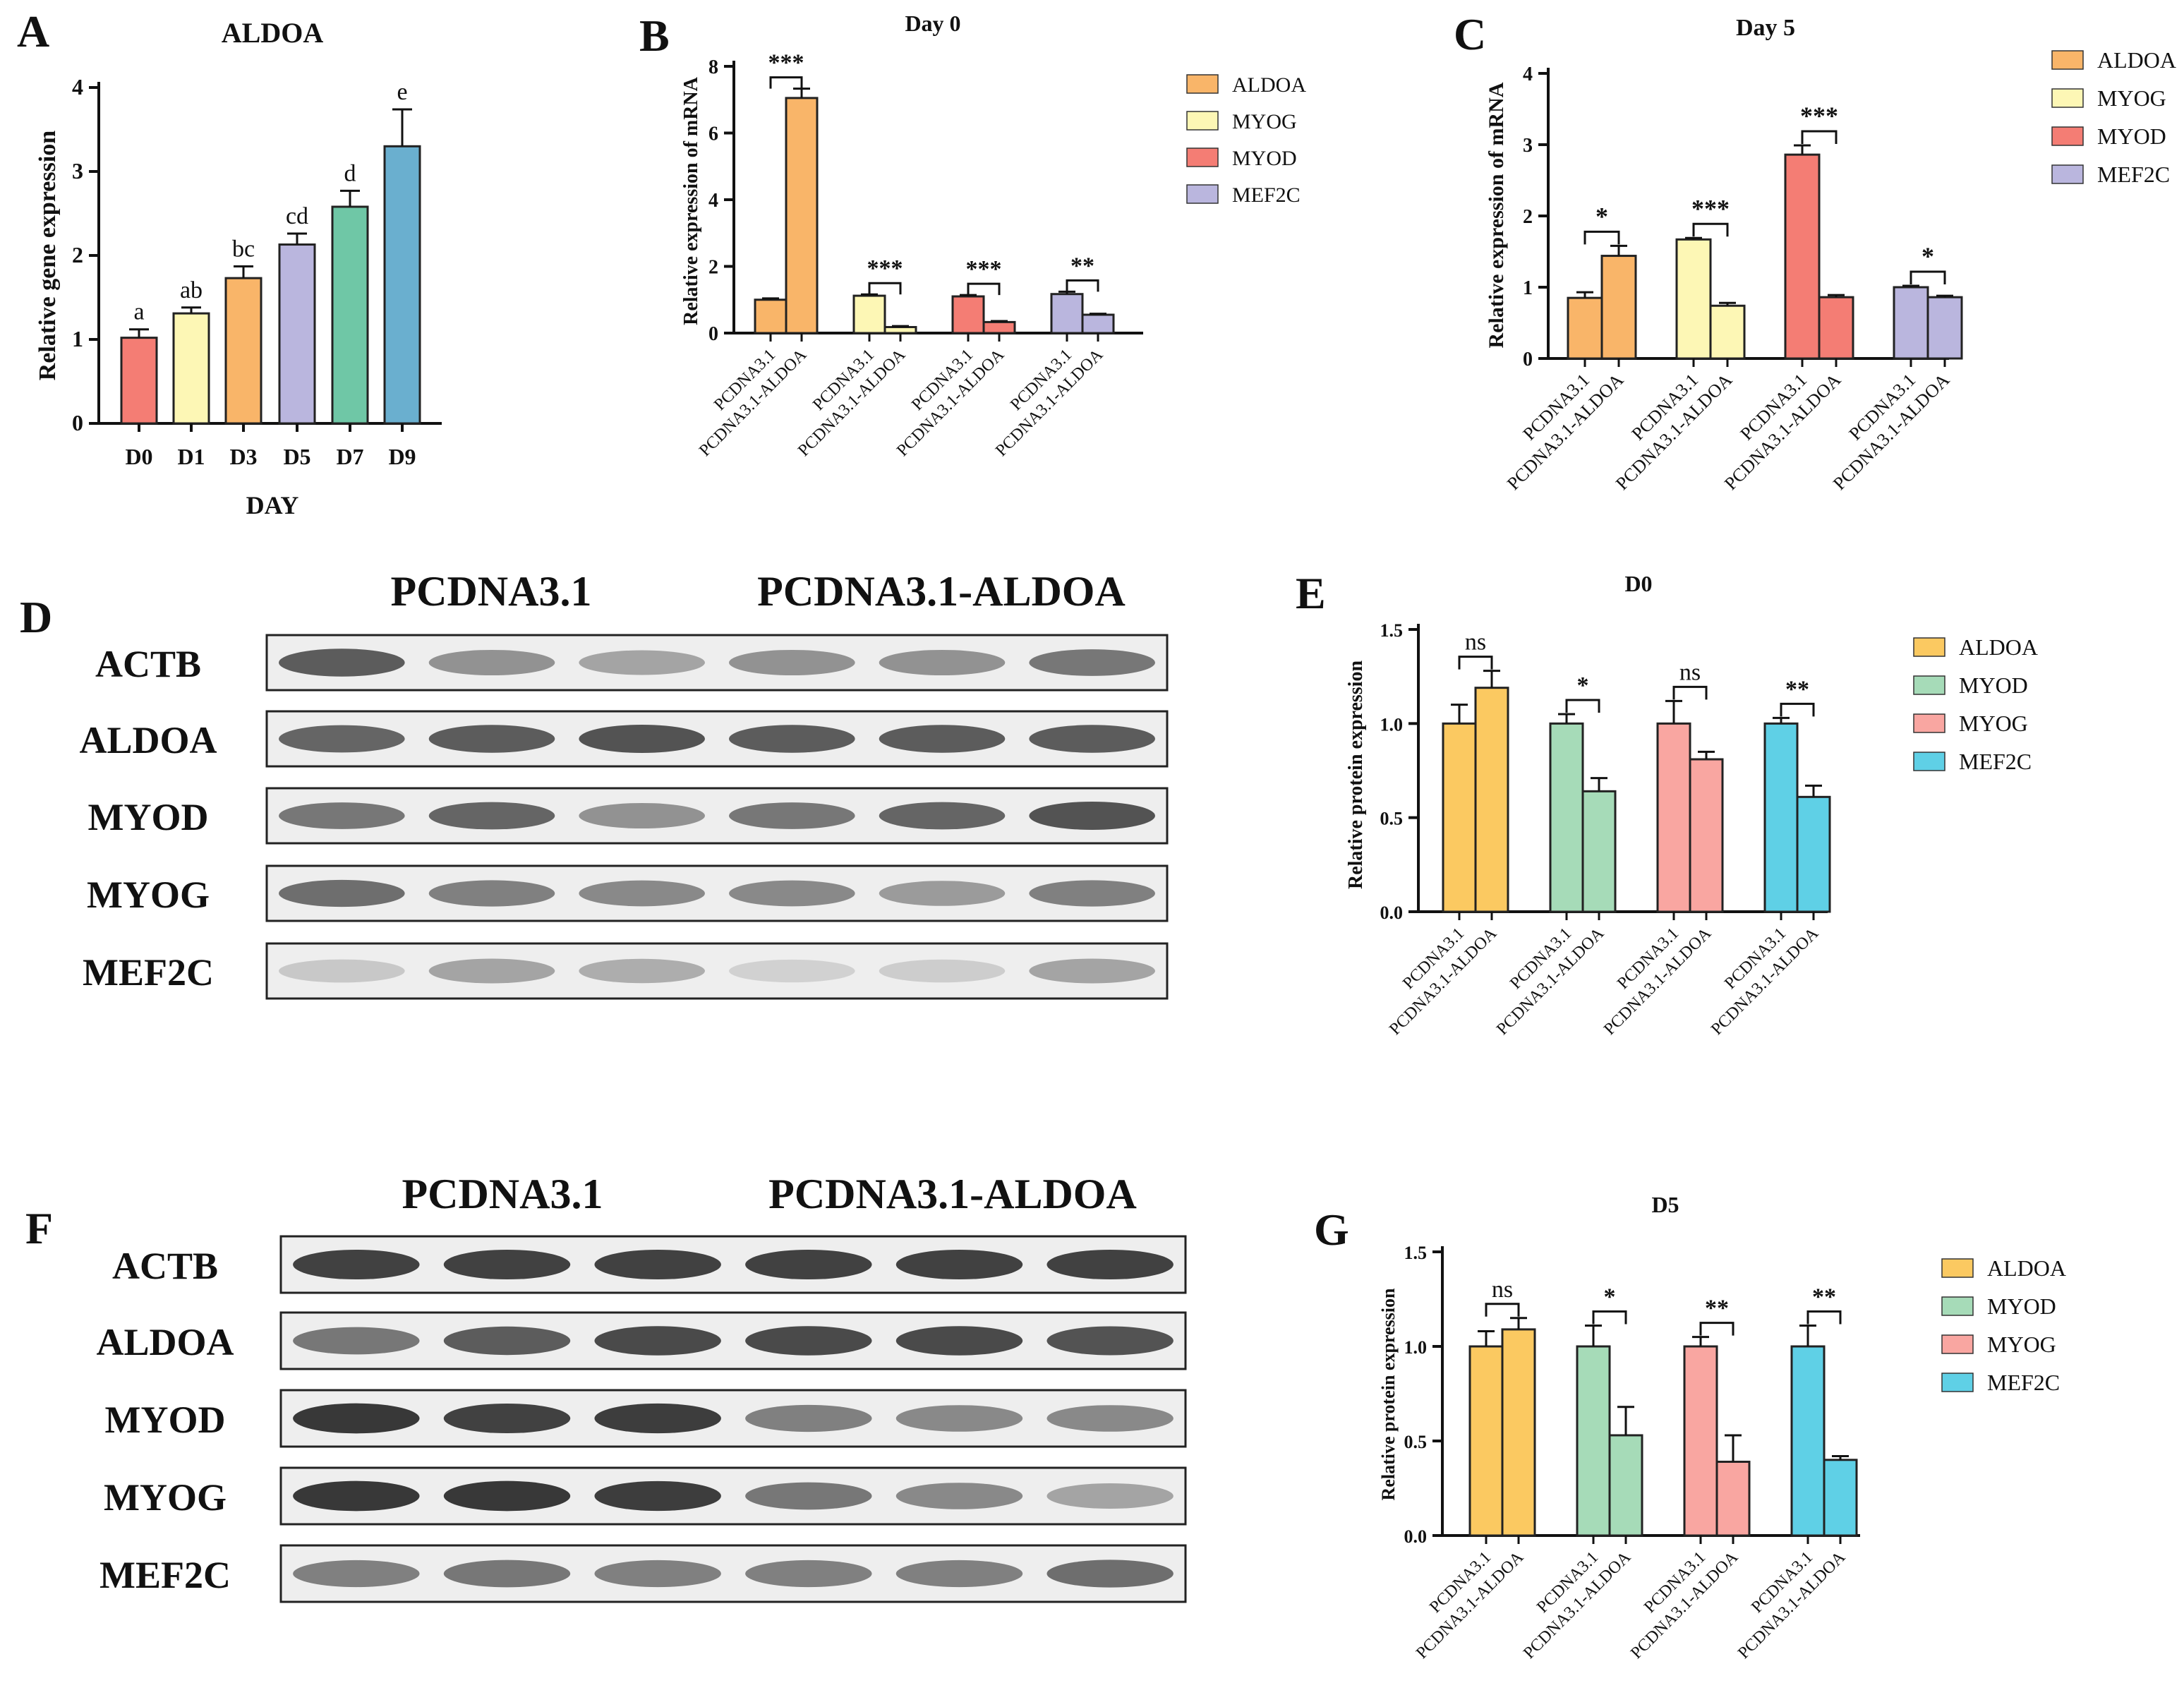 This screenshot has width=2184, height=1707. What do you see at coordinates (1995, 761) in the screenshot?
I see `legend-label: MEF2C` at bounding box center [1995, 761].